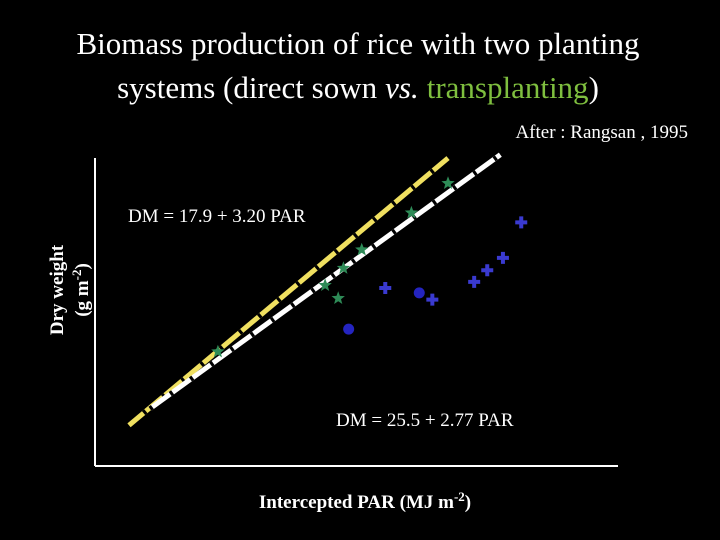 The image size is (720, 540). What do you see at coordinates (425, 420) in the screenshot?
I see `fit-equation: DM = 25.5 + 2.77 PAR` at bounding box center [425, 420].